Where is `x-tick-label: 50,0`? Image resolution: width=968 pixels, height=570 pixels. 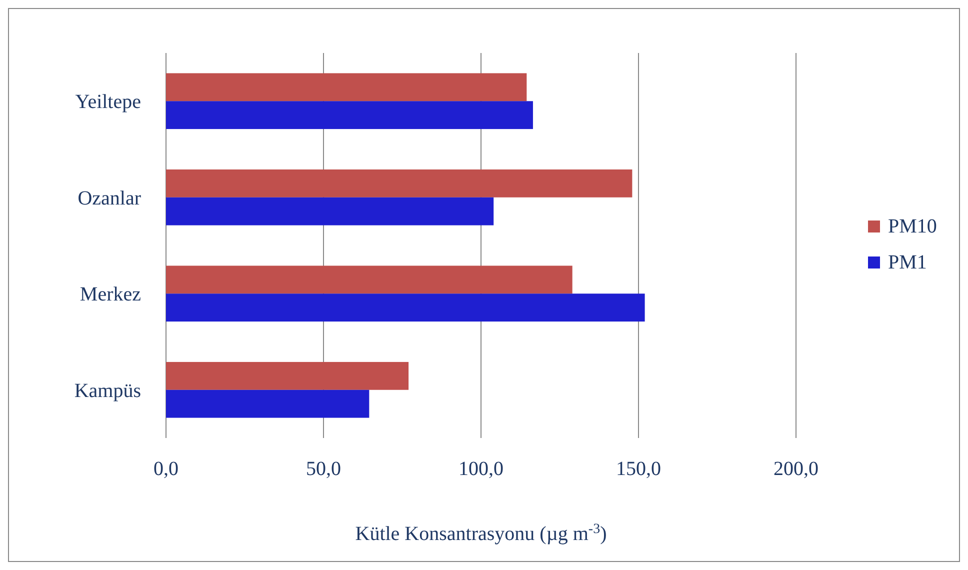 x-tick-label: 50,0 is located at coordinates (323, 469).